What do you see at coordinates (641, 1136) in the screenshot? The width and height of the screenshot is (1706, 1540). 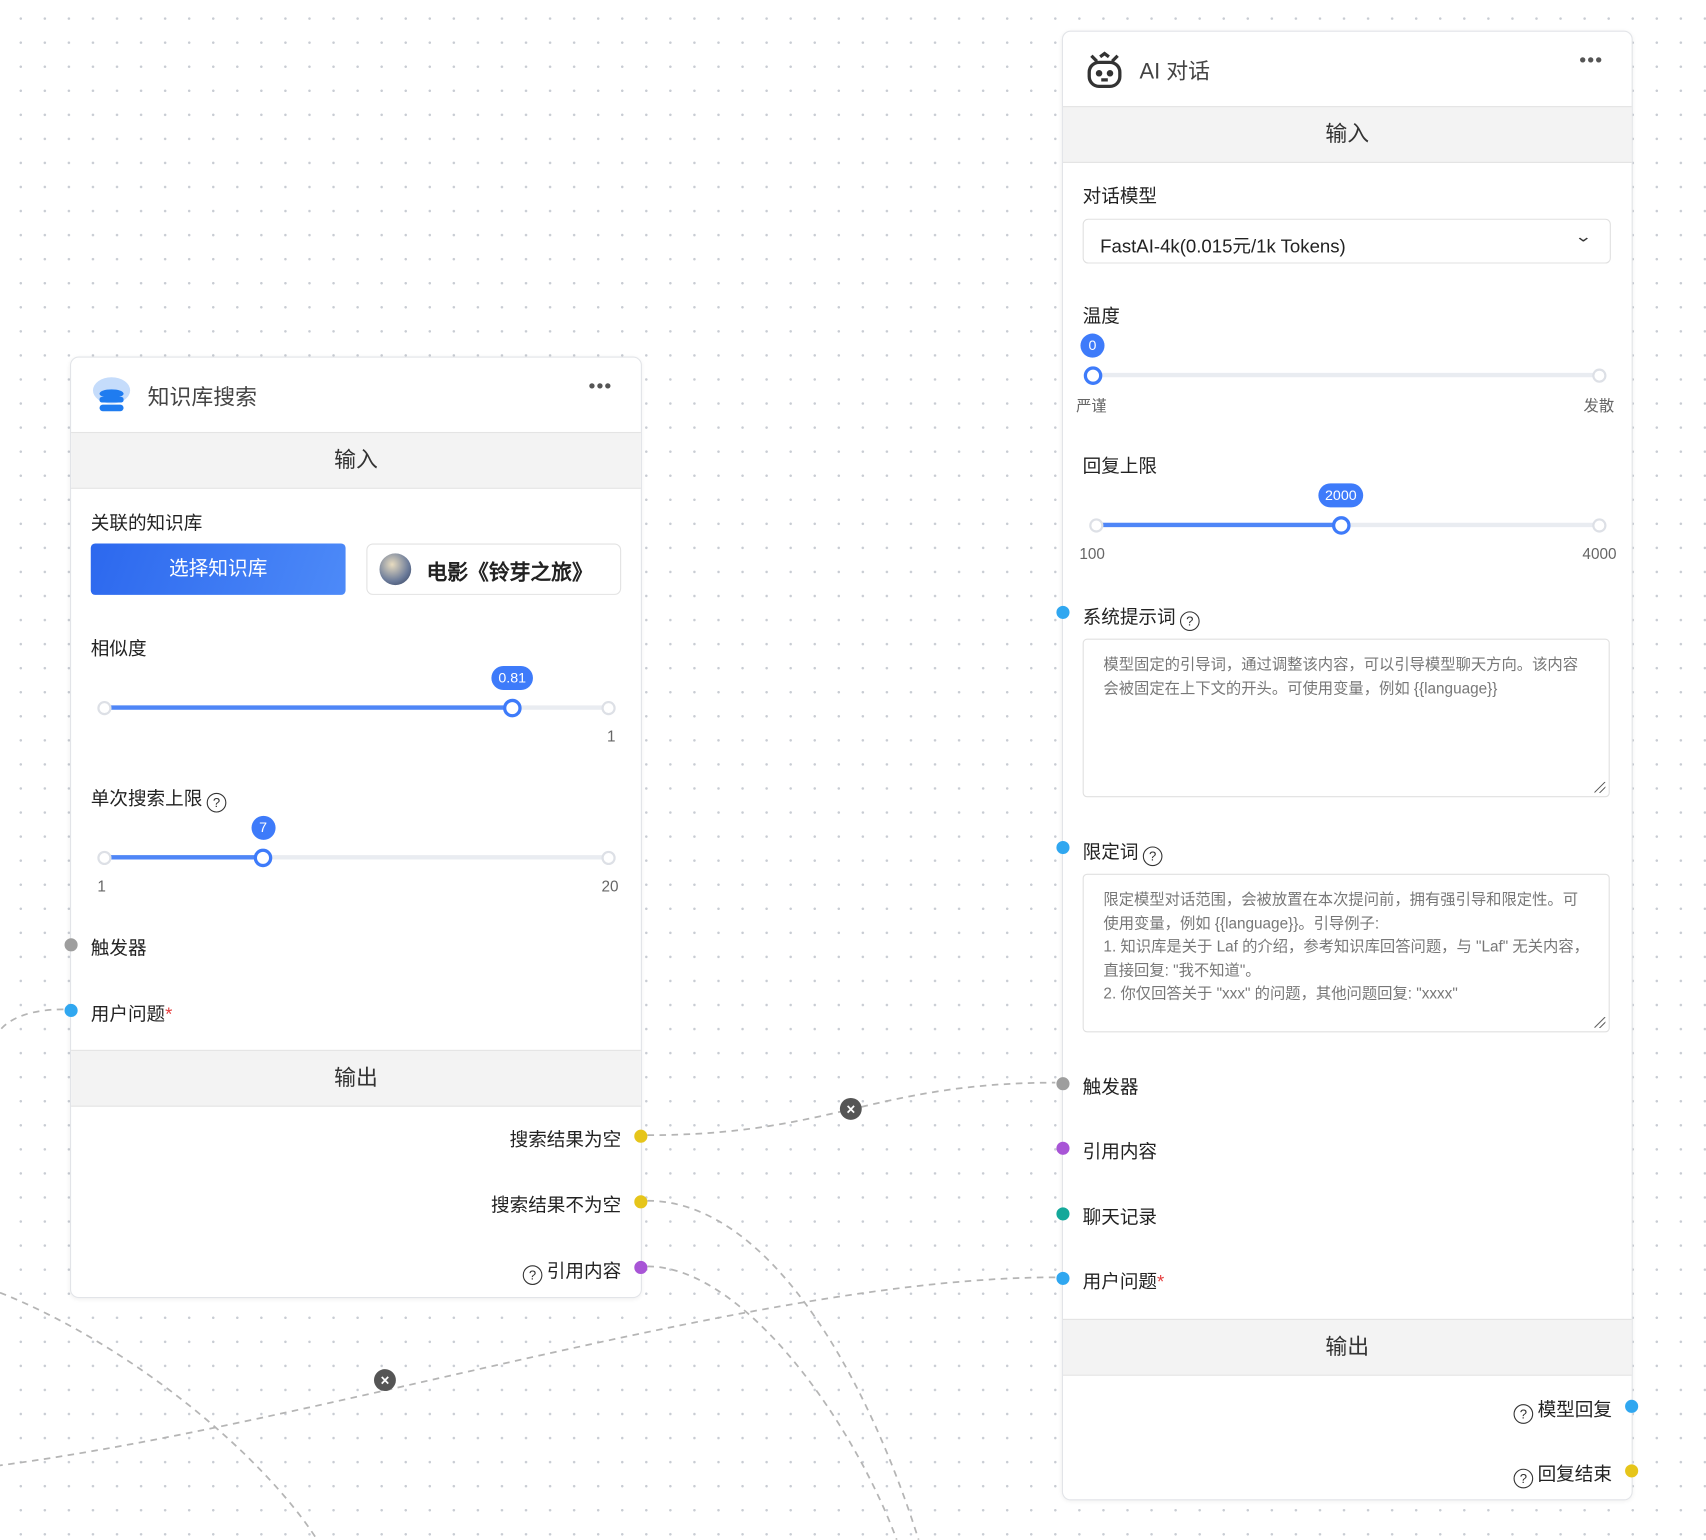 I see `output-handle-empty` at bounding box center [641, 1136].